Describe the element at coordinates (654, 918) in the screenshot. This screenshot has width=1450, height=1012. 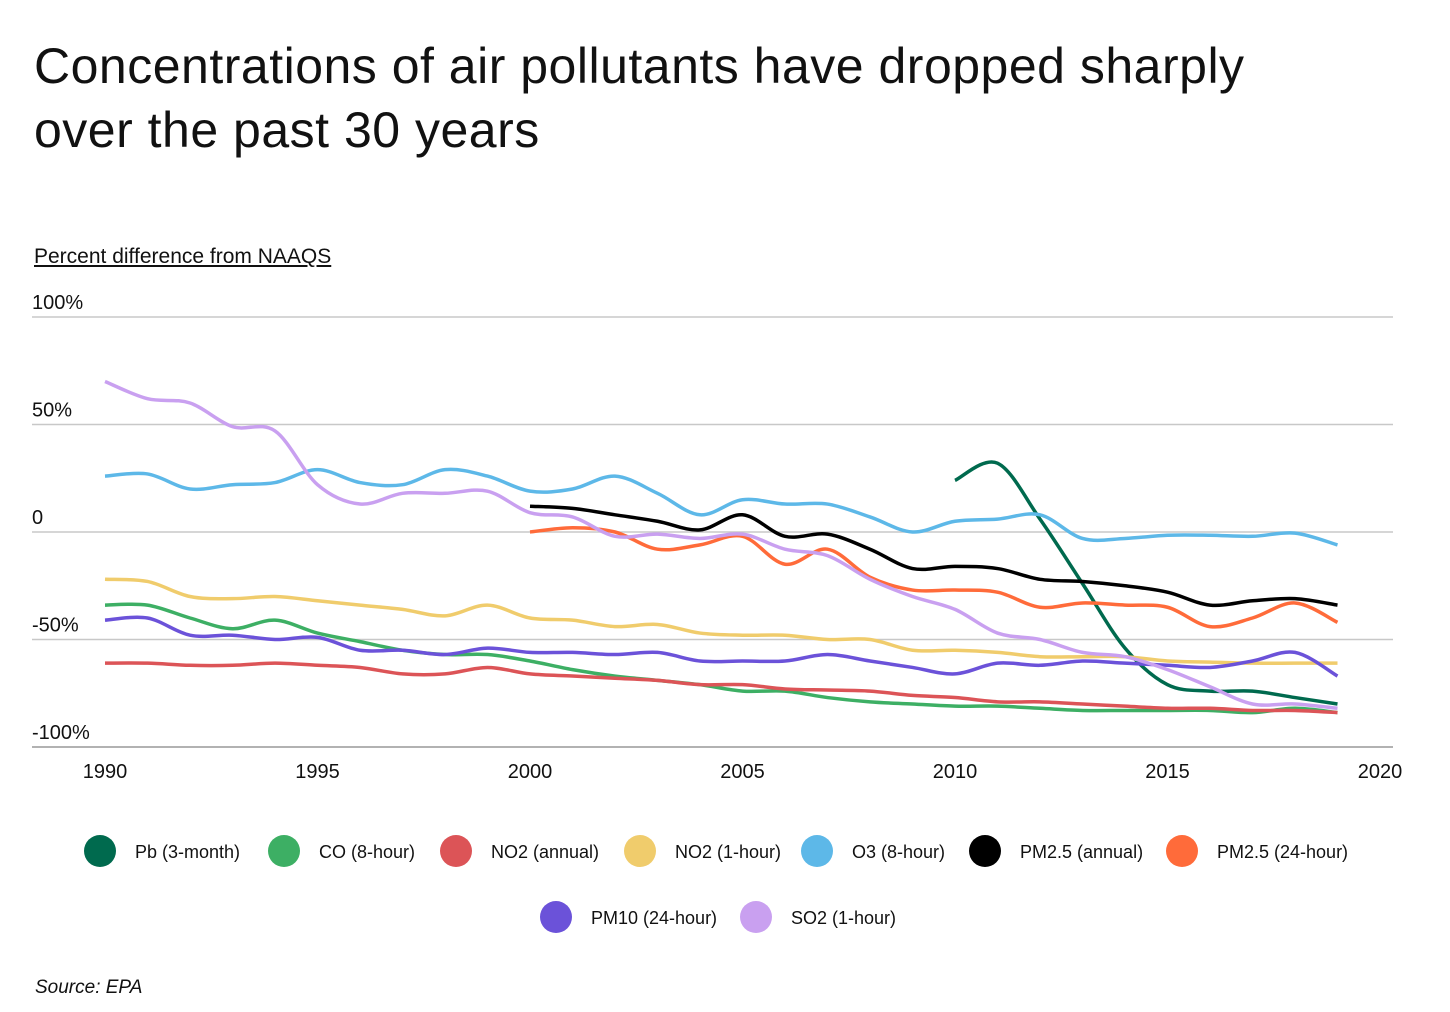
I see `legend-label: PM10 (24-hour)` at that location.